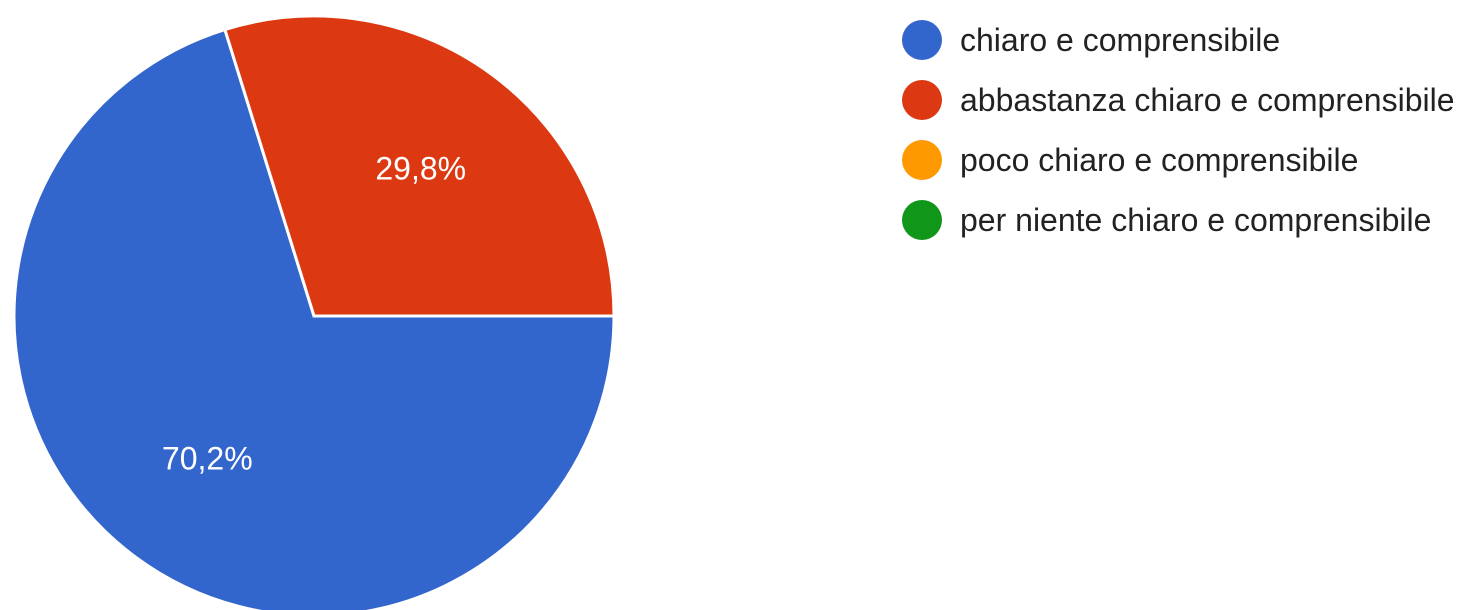  I want to click on legend-label: per niente chiaro e comprensibile, so click(1196, 220).